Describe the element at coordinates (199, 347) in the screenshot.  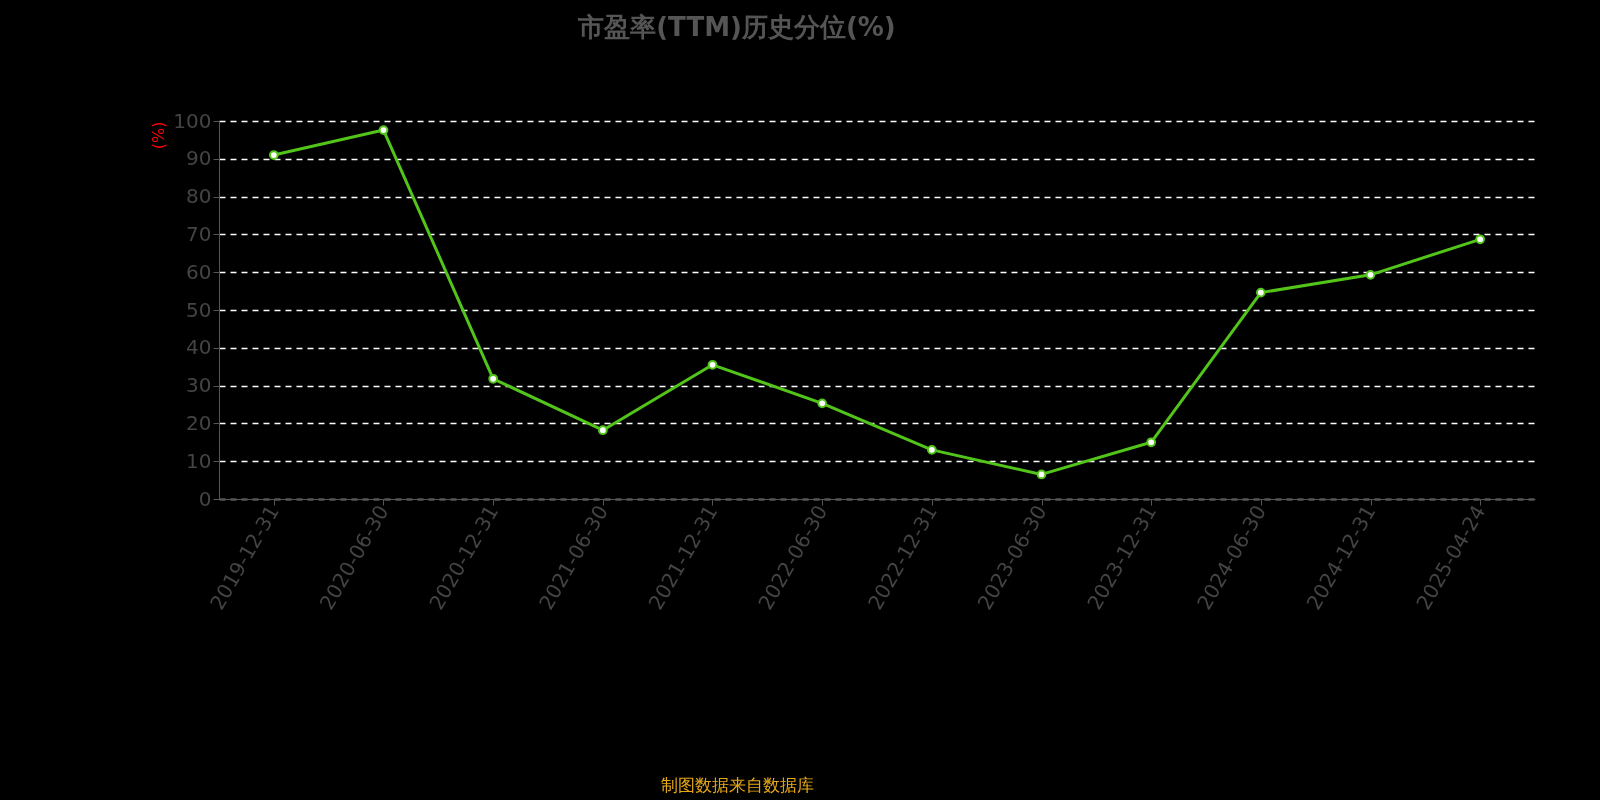
I see `y-tick-label: 40` at that location.